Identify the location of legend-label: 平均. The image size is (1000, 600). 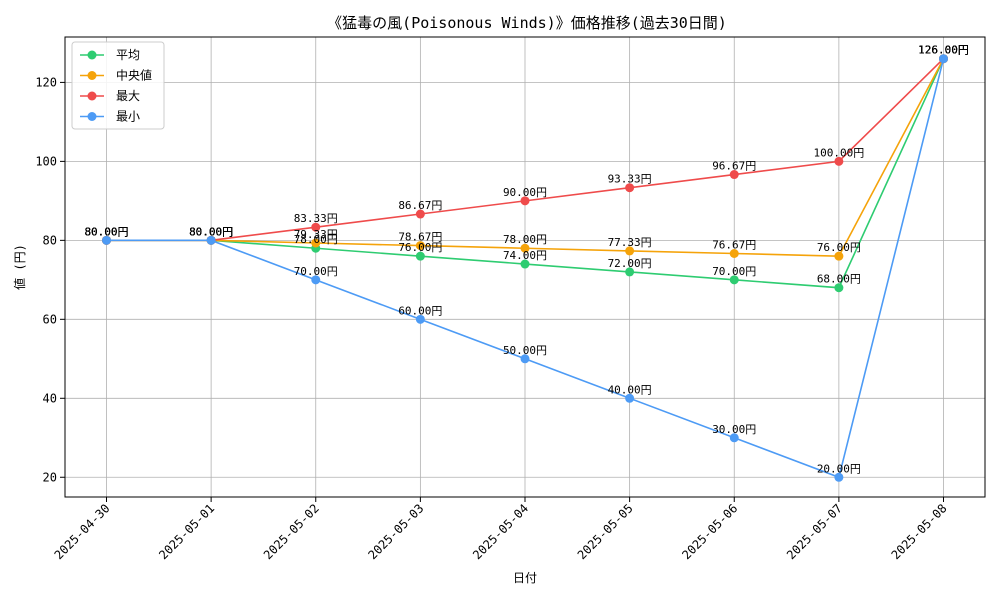
(128, 55).